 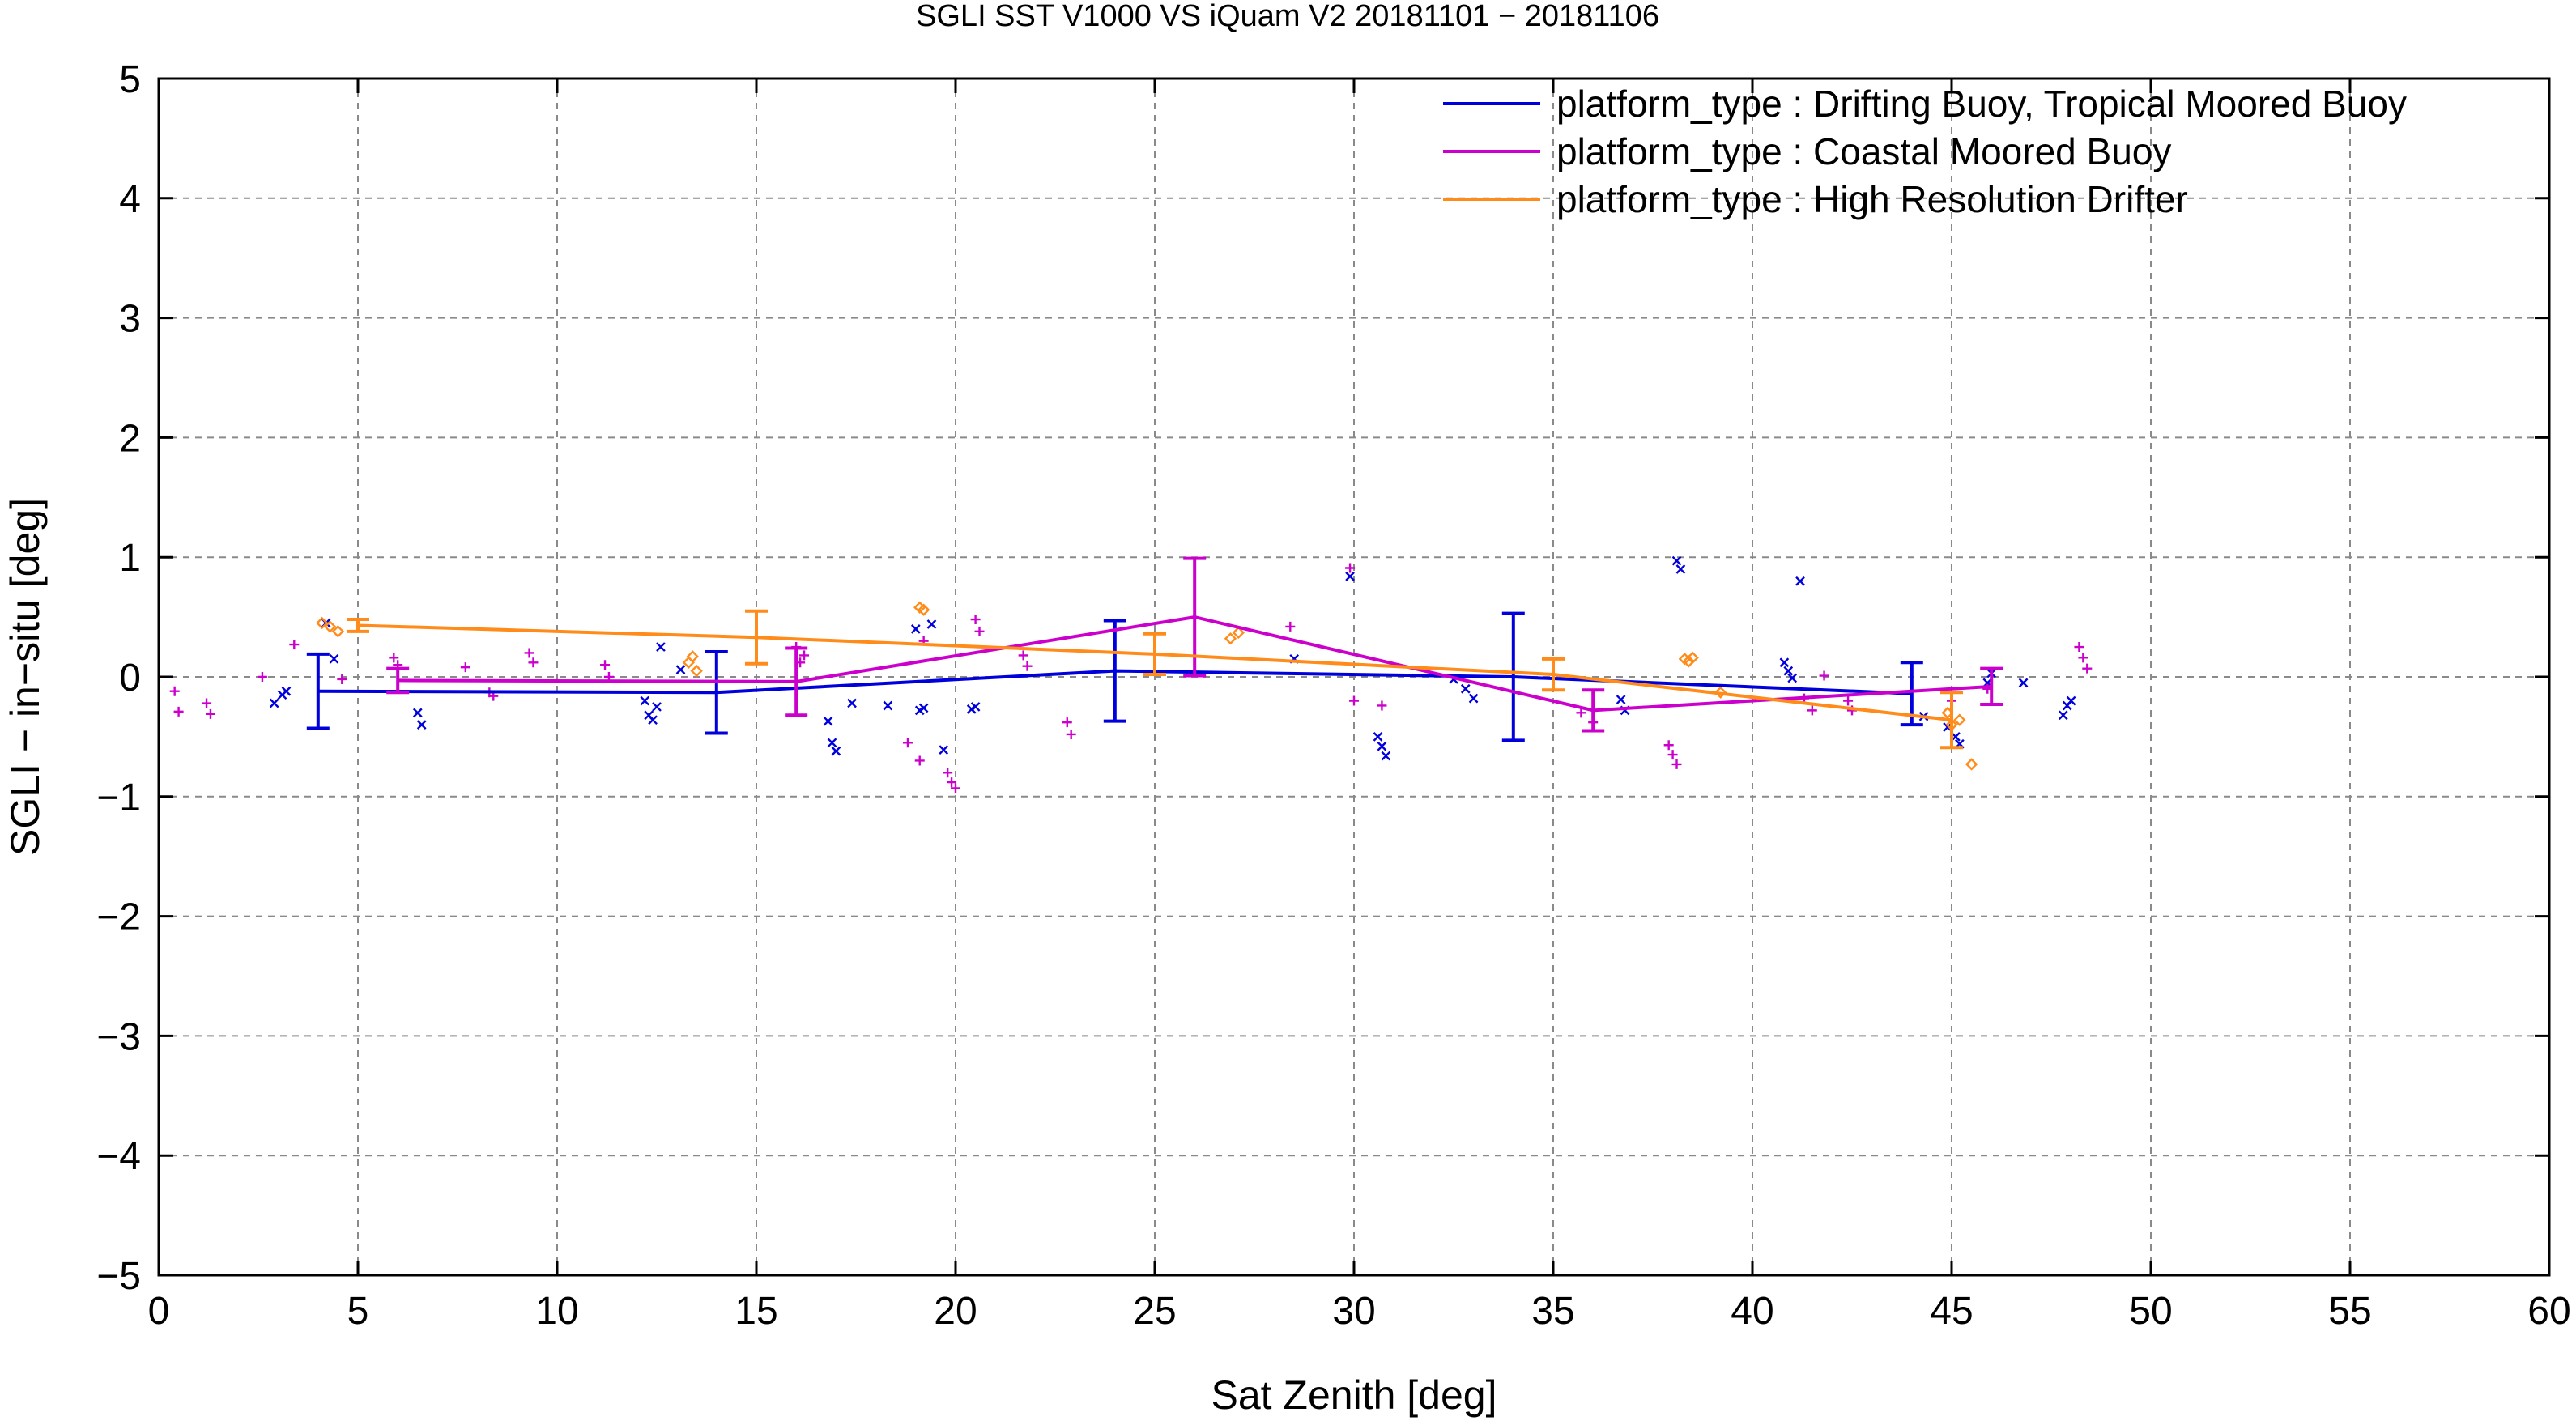 What do you see at coordinates (130, 199) in the screenshot?
I see `y-tick-label: 4` at bounding box center [130, 199].